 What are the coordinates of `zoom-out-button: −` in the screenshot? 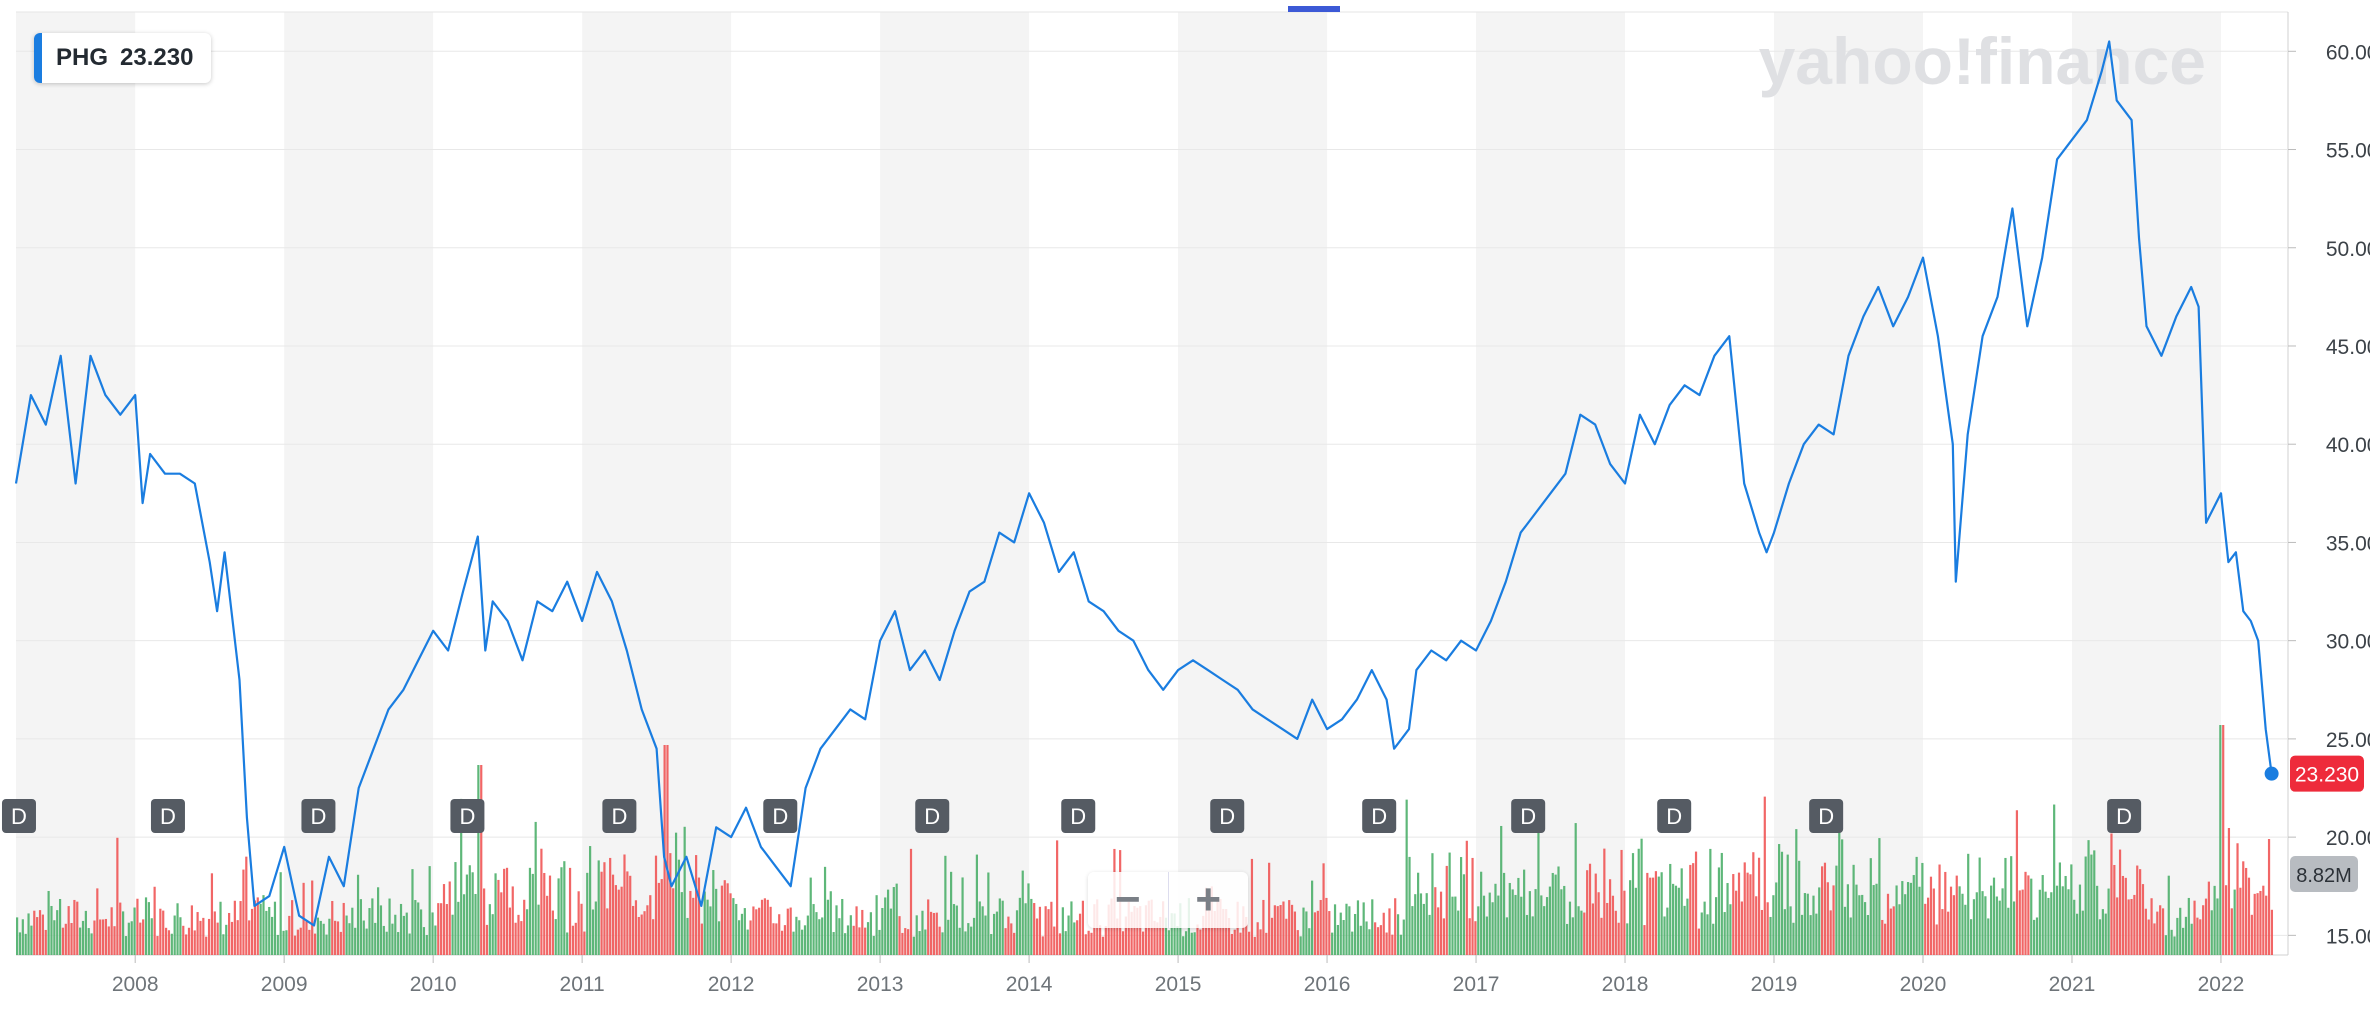 It's located at (1128, 900).